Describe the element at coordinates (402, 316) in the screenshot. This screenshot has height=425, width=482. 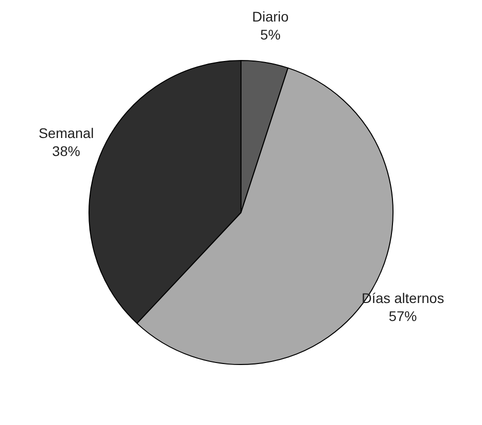
I see `data-label: 57%` at that location.